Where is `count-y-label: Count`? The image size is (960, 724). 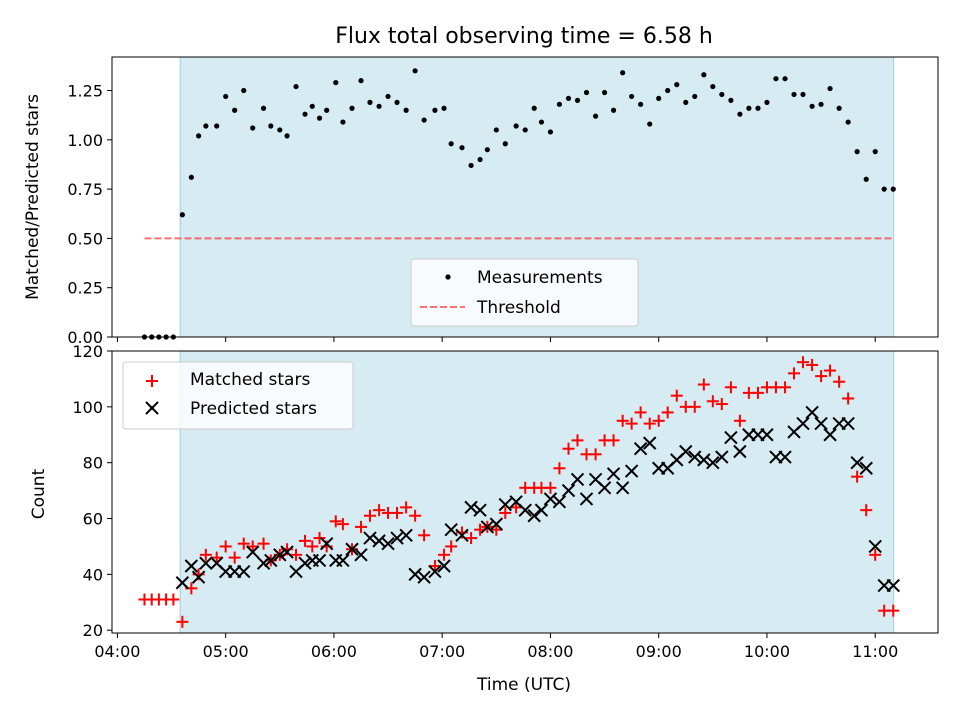 count-y-label: Count is located at coordinates (39, 493).